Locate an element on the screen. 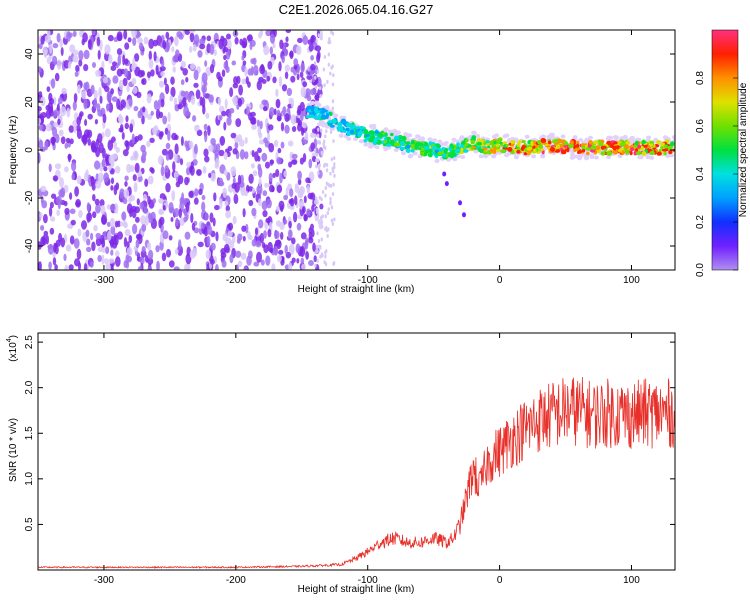  colorbar-gradient is located at coordinates (725, 150).